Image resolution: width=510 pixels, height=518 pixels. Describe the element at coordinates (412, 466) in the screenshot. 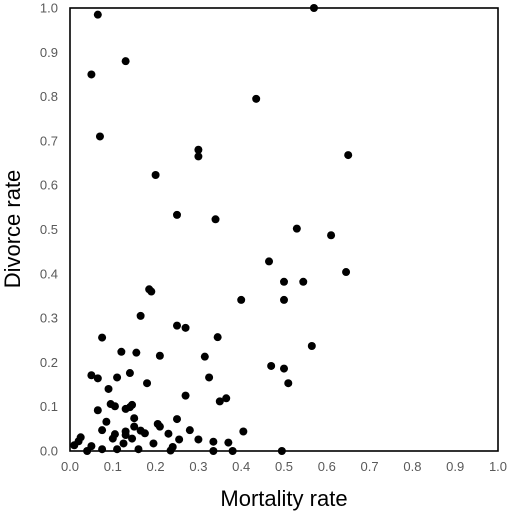

I see `x-tick-label: 0.8` at that location.